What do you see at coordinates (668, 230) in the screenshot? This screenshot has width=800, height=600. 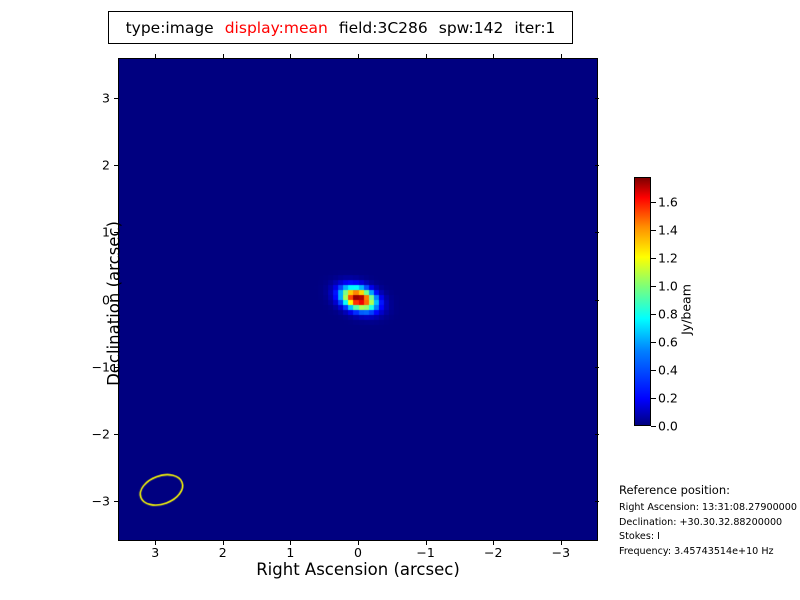 I see `colorbar-tick-label: 1.4` at bounding box center [668, 230].